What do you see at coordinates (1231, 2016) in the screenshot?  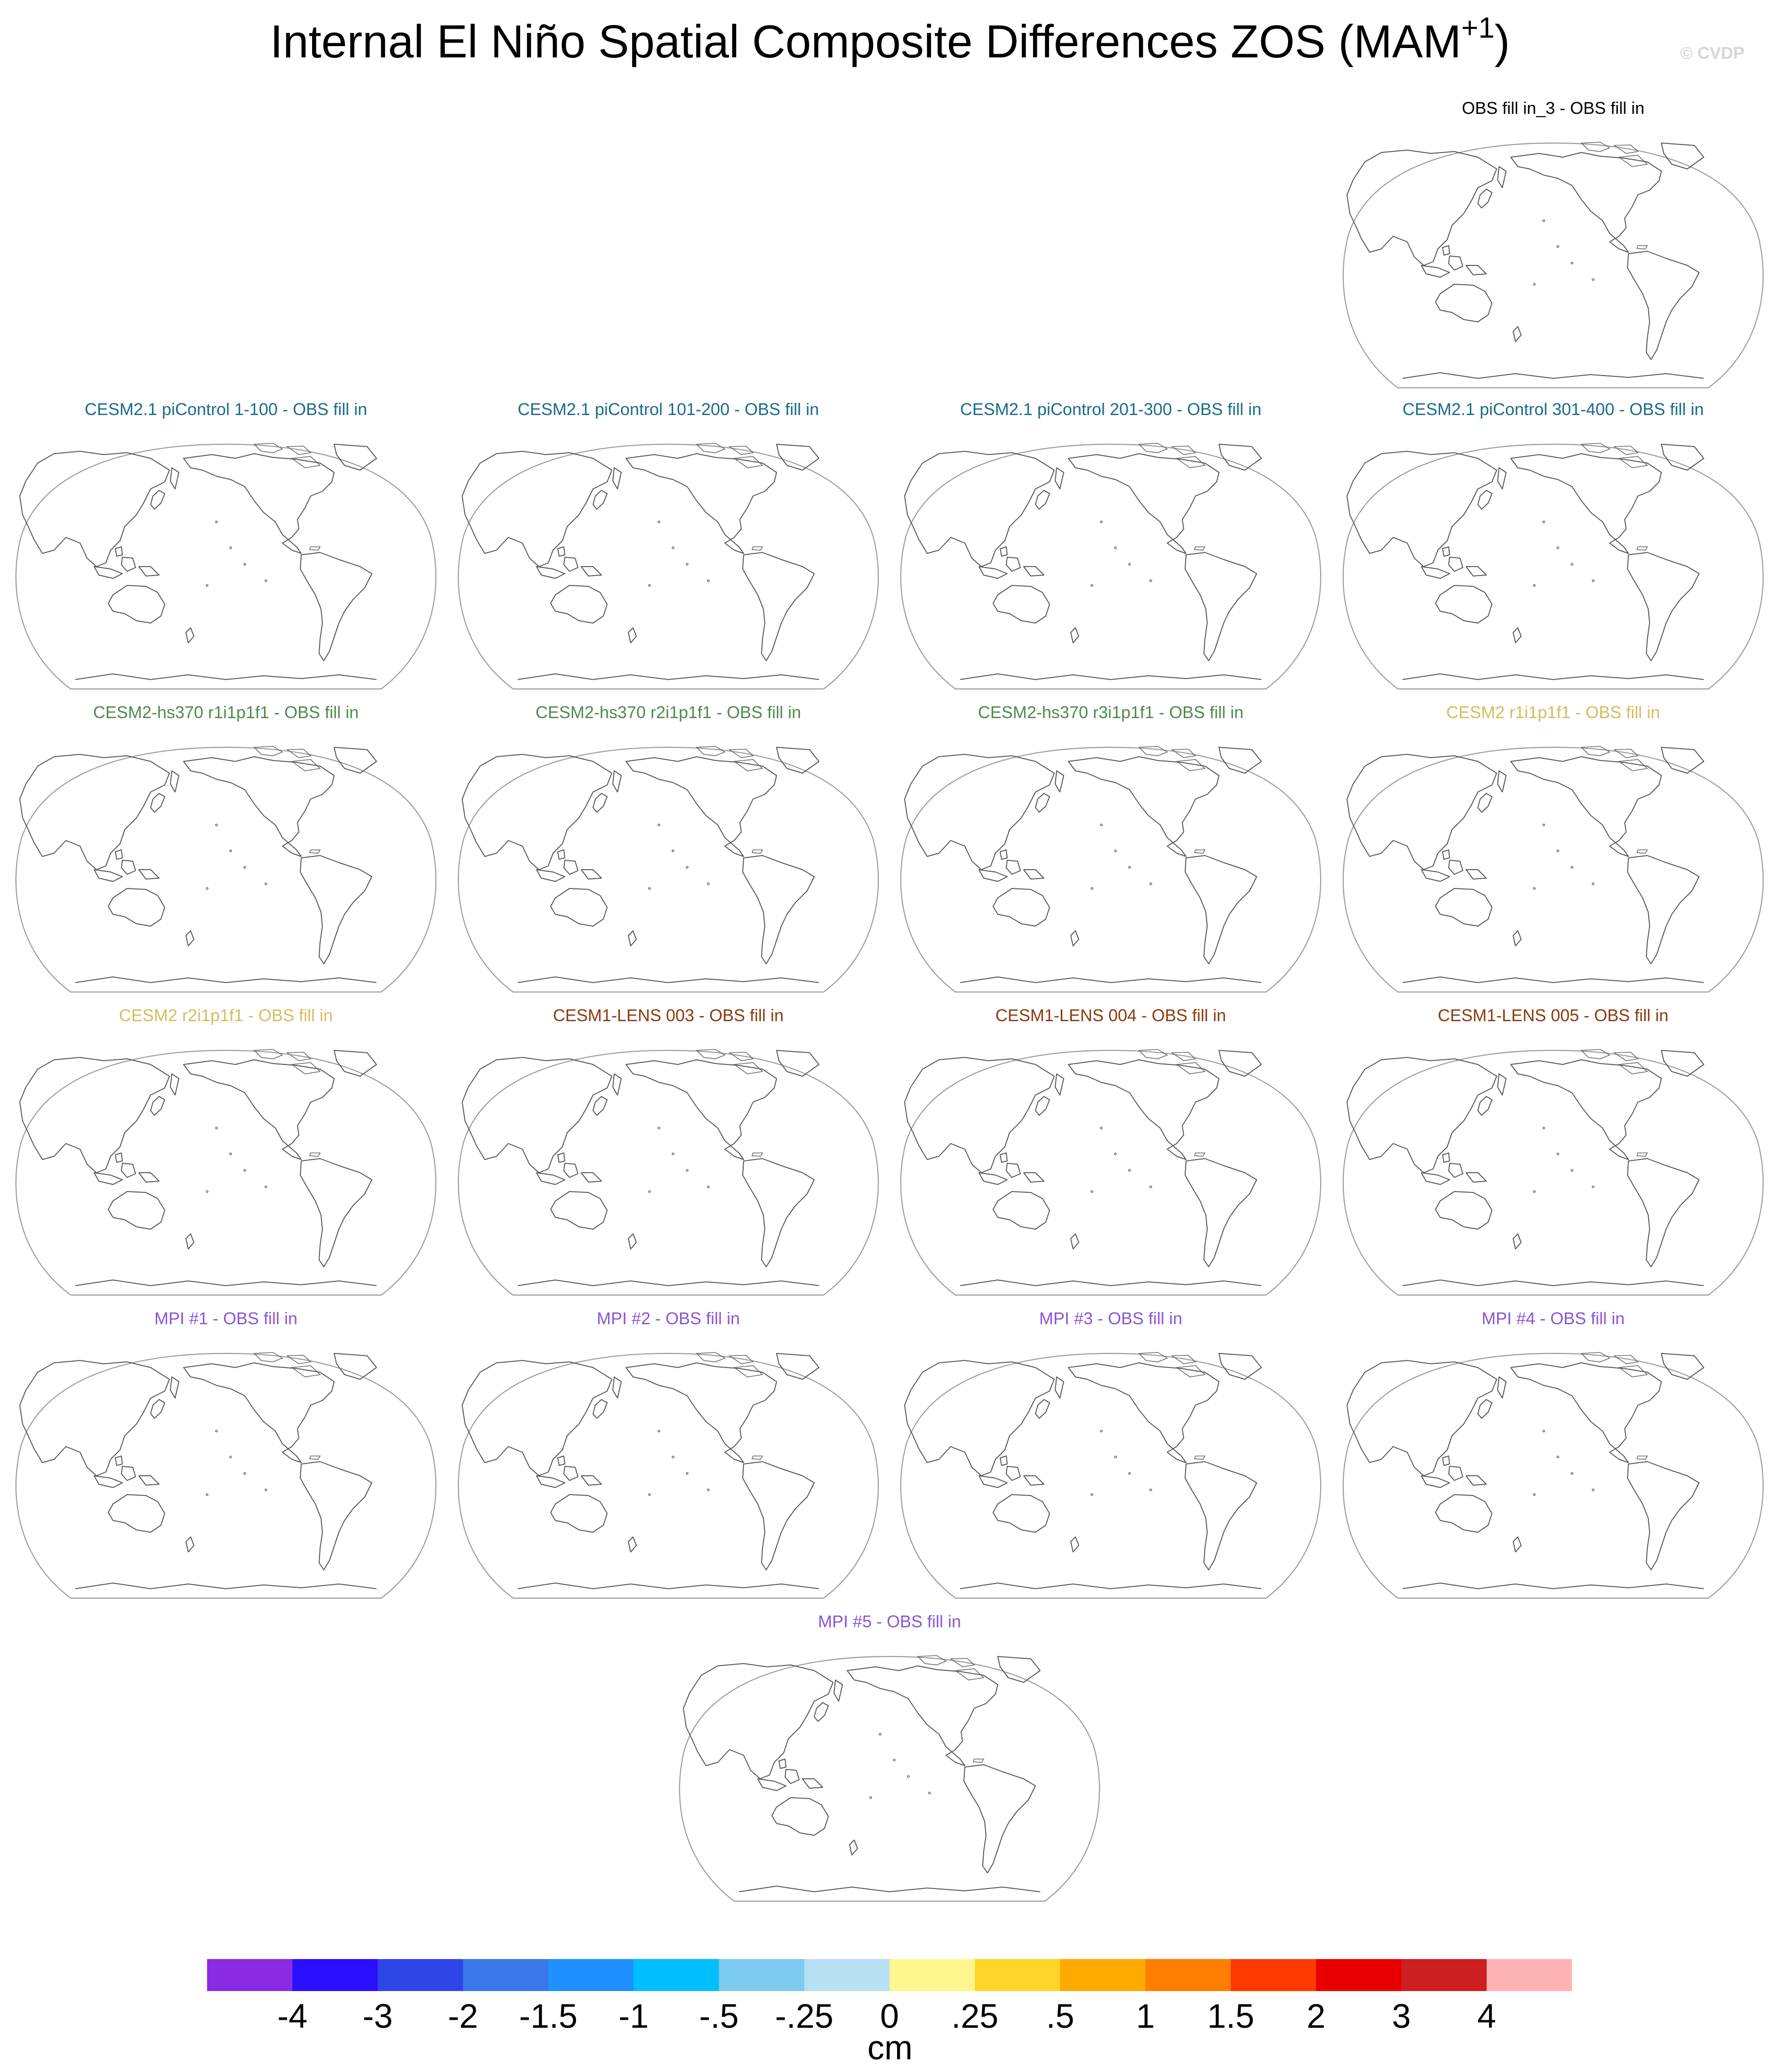 I see `colorbar-label: 1.5` at bounding box center [1231, 2016].